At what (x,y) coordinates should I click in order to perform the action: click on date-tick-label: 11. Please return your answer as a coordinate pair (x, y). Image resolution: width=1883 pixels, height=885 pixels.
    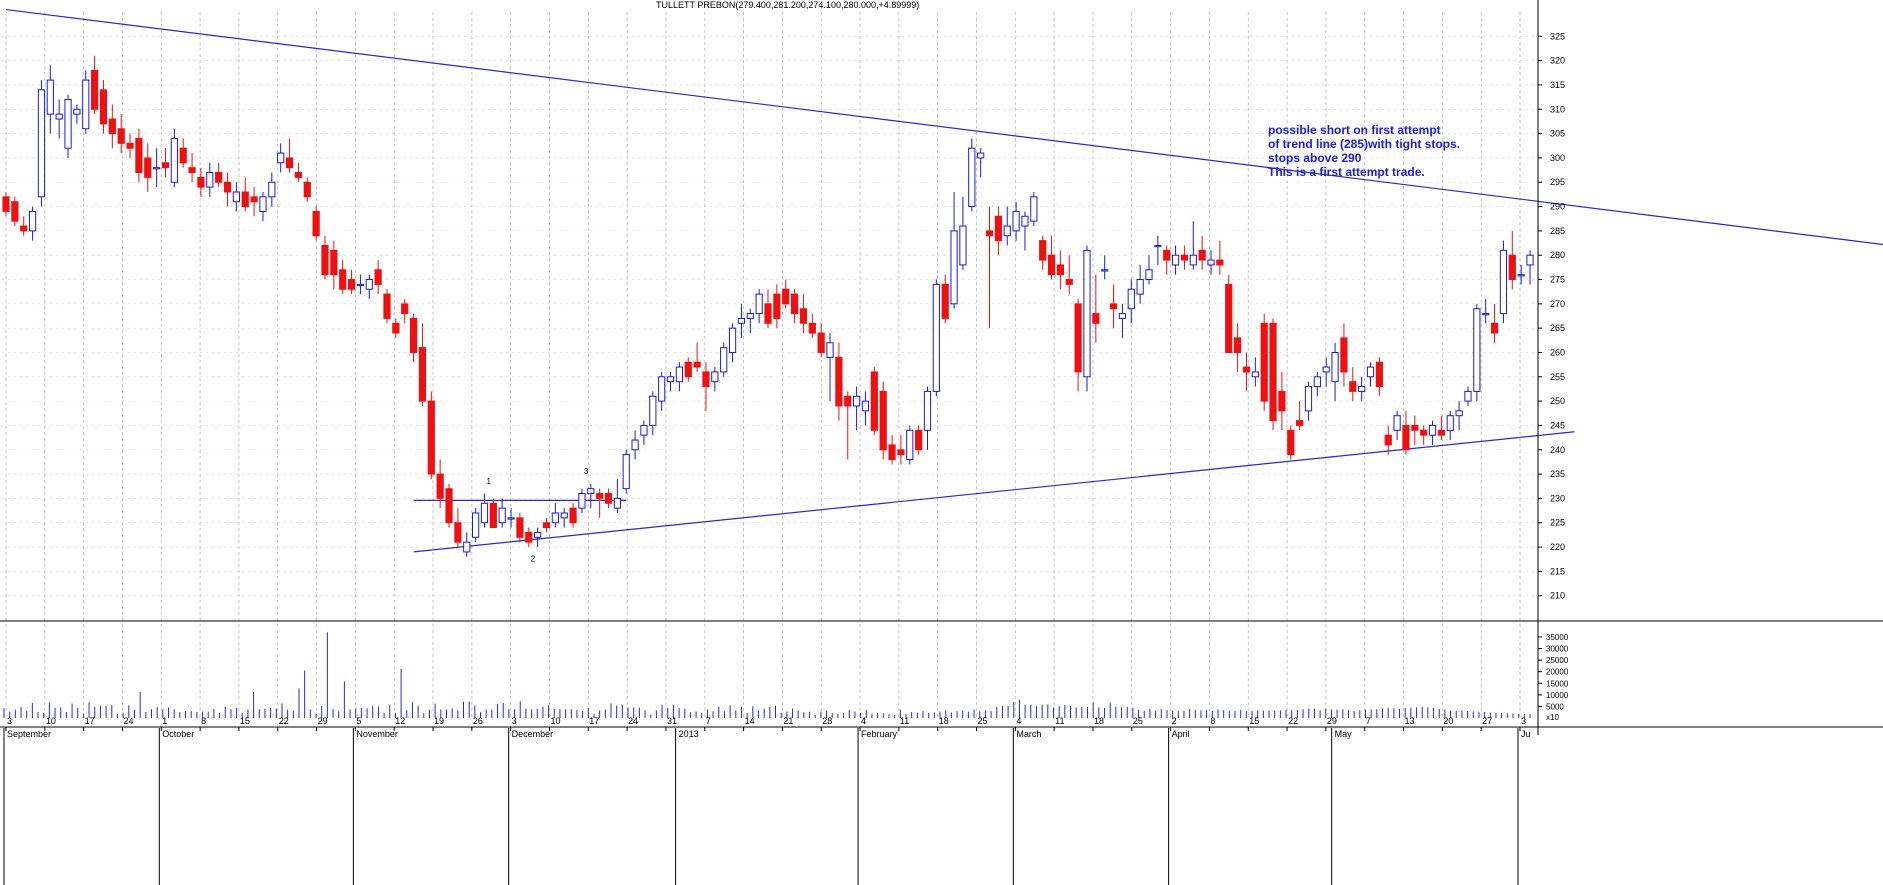
    Looking at the image, I should click on (904, 721).